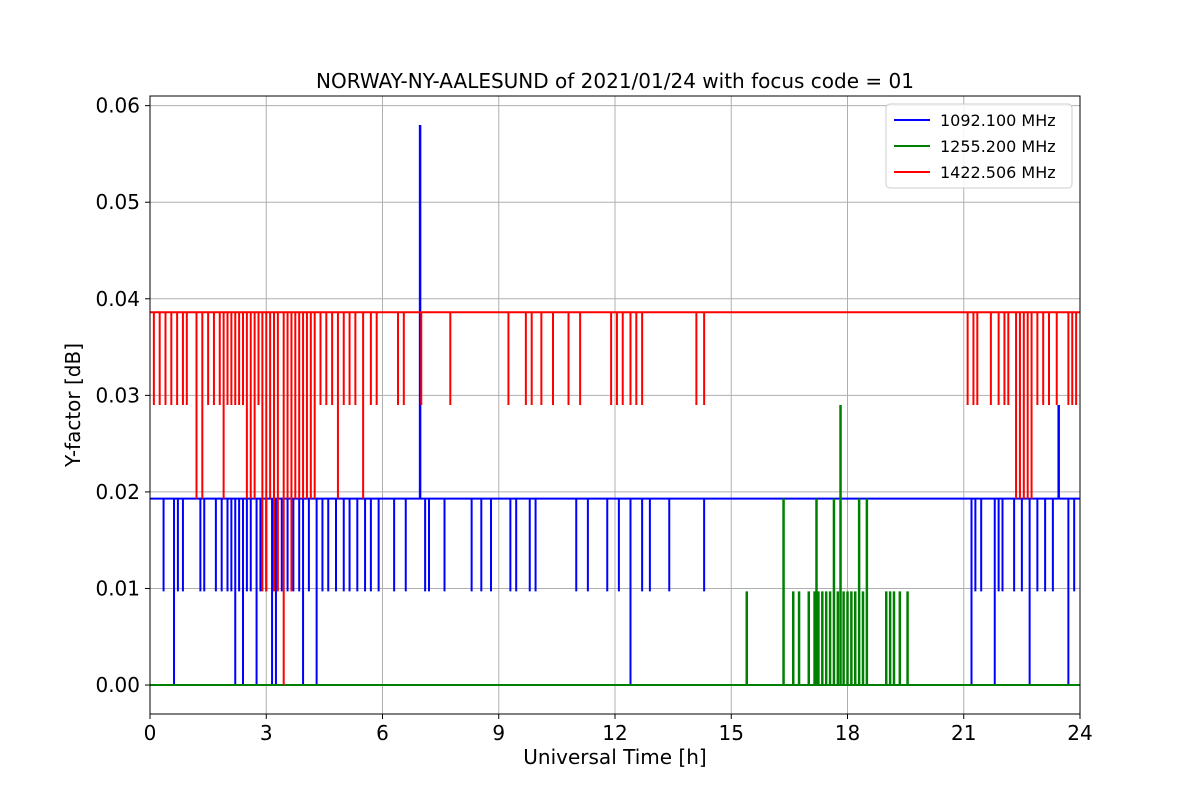 The height and width of the screenshot is (800, 1200). Describe the element at coordinates (150, 733) in the screenshot. I see `x-tick-label: 0` at that location.